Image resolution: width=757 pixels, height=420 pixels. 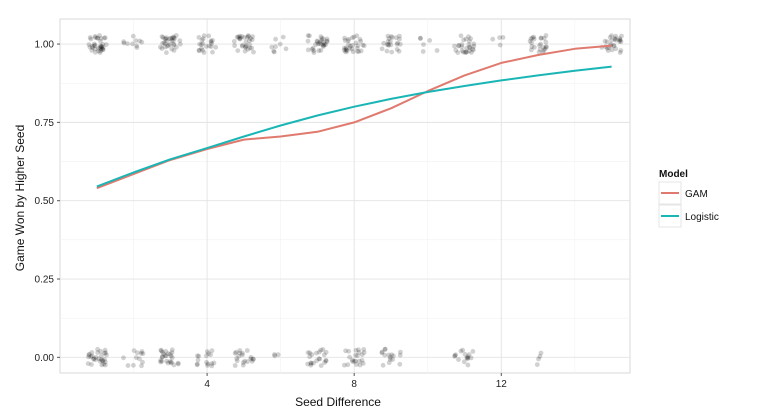 What do you see at coordinates (45, 201) in the screenshot?
I see `y-tick-label: 0.50` at bounding box center [45, 201].